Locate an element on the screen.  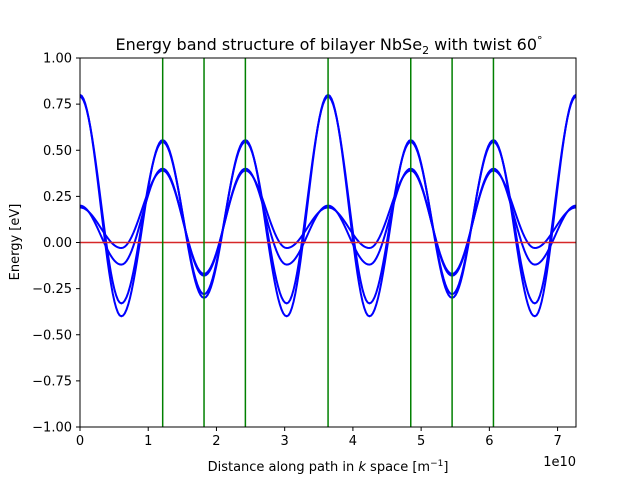
x-tick-label: 4 is located at coordinates (353, 441).